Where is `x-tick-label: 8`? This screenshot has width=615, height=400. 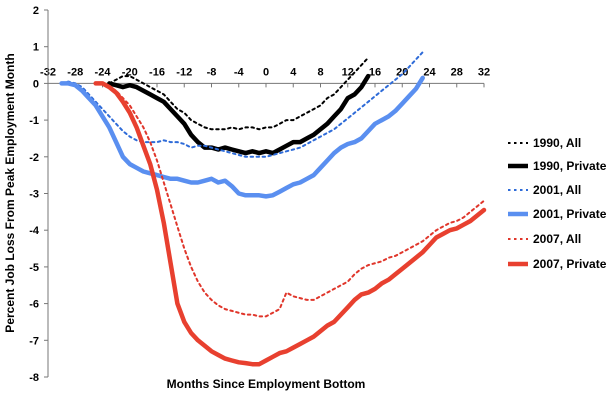 x-tick-label: 8 is located at coordinates (320, 72).